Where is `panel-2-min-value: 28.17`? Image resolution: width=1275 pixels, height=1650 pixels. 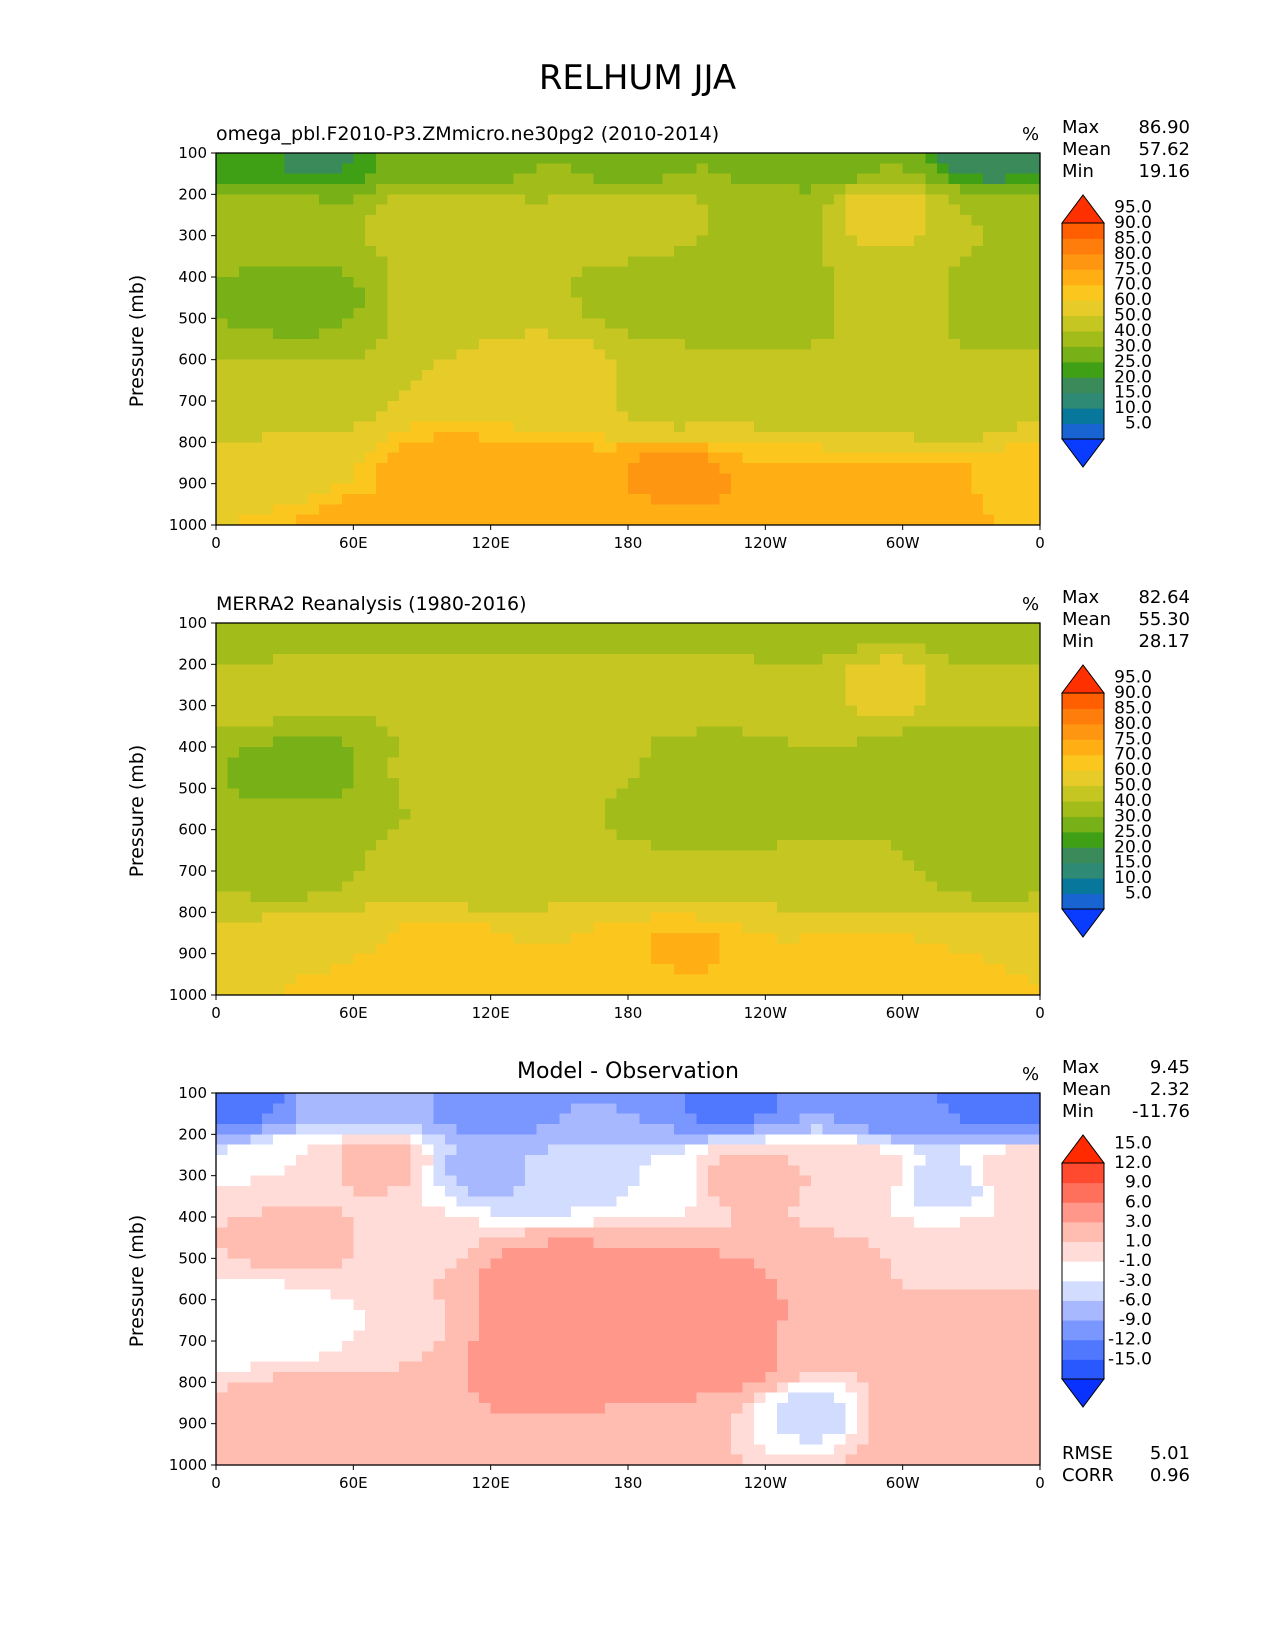 panel-2-min-value: 28.17 is located at coordinates (1164, 641).